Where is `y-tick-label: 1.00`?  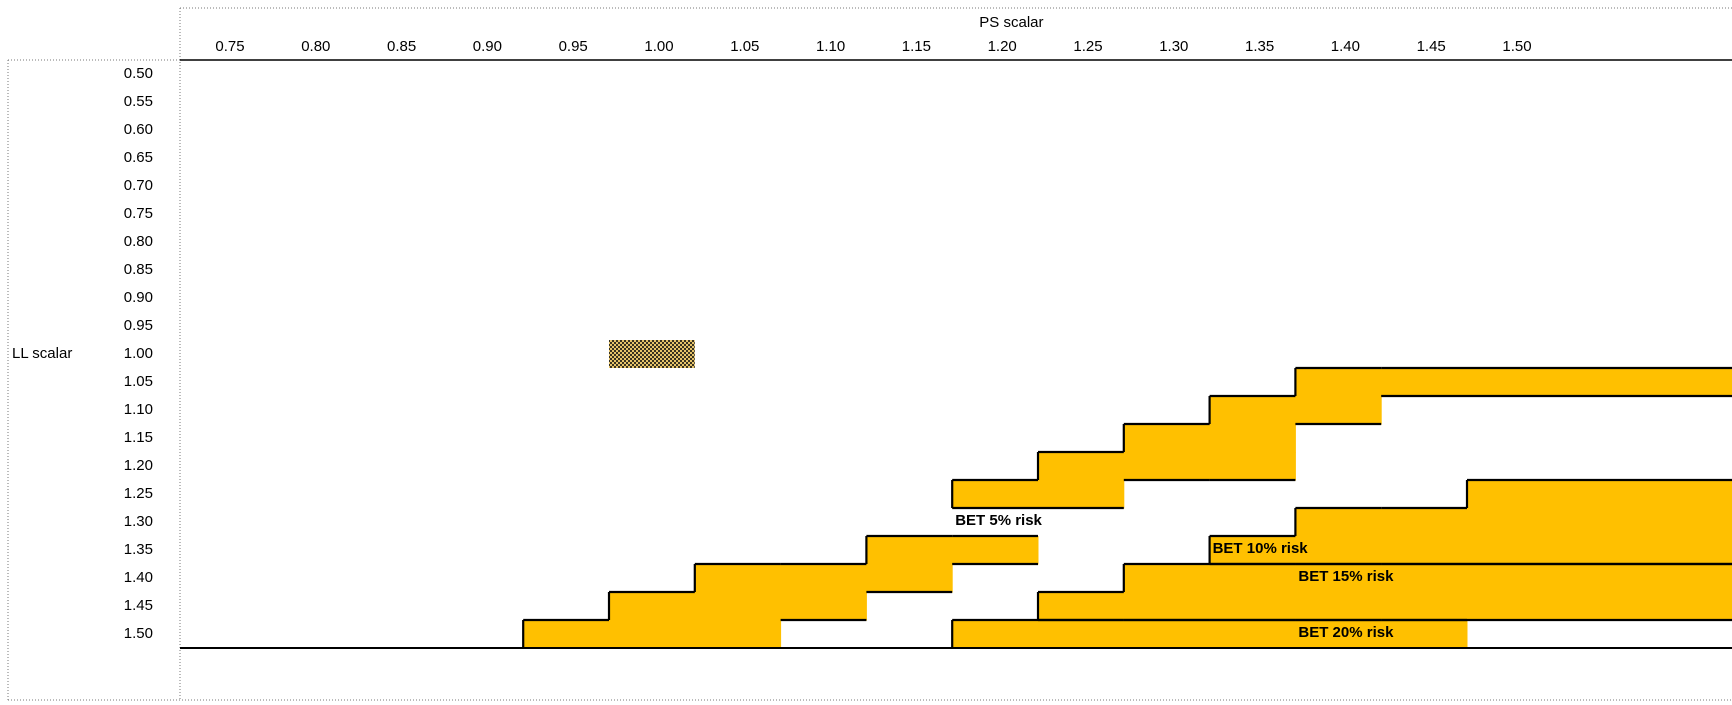
y-tick-label: 1.00 is located at coordinates (138, 353).